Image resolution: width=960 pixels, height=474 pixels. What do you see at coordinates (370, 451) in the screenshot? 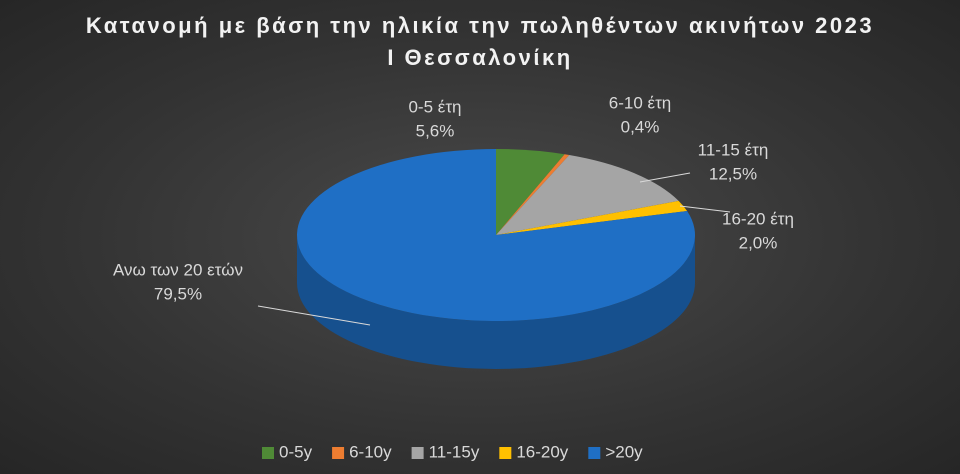
I see `legend-label: 6-10y` at bounding box center [370, 451].